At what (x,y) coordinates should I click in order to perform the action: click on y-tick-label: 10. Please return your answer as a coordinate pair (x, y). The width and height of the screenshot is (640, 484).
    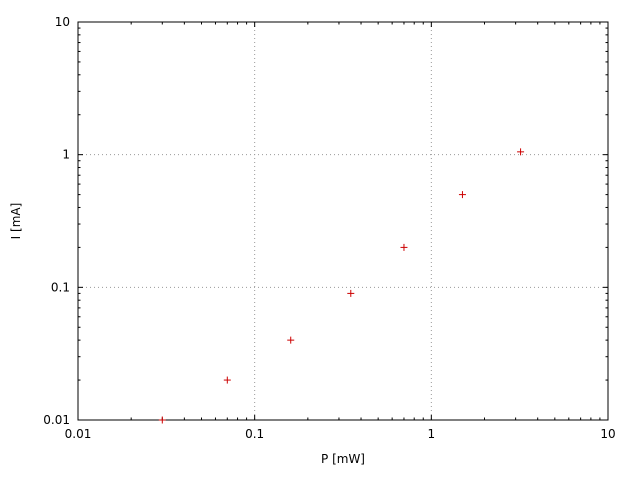
    Looking at the image, I should click on (62, 22).